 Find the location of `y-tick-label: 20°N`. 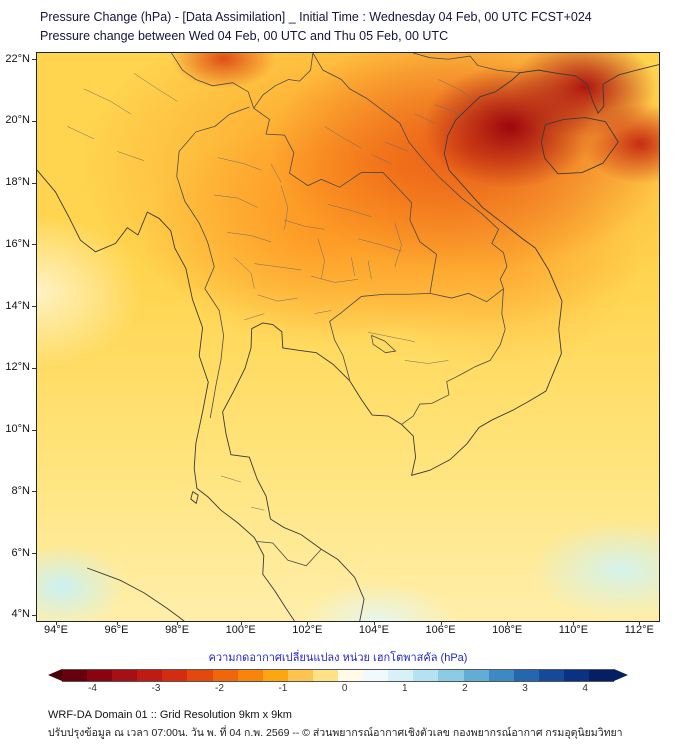

y-tick-label: 20°N is located at coordinates (20, 120).